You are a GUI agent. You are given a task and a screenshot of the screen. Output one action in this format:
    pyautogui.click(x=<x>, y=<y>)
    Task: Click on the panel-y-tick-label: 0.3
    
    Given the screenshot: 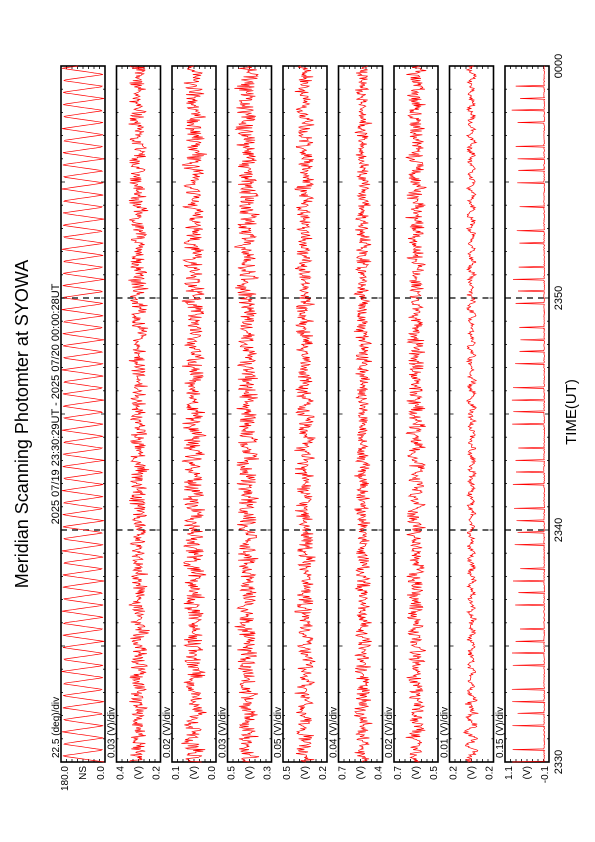 What is the action you would take?
    pyautogui.click(x=268, y=773)
    